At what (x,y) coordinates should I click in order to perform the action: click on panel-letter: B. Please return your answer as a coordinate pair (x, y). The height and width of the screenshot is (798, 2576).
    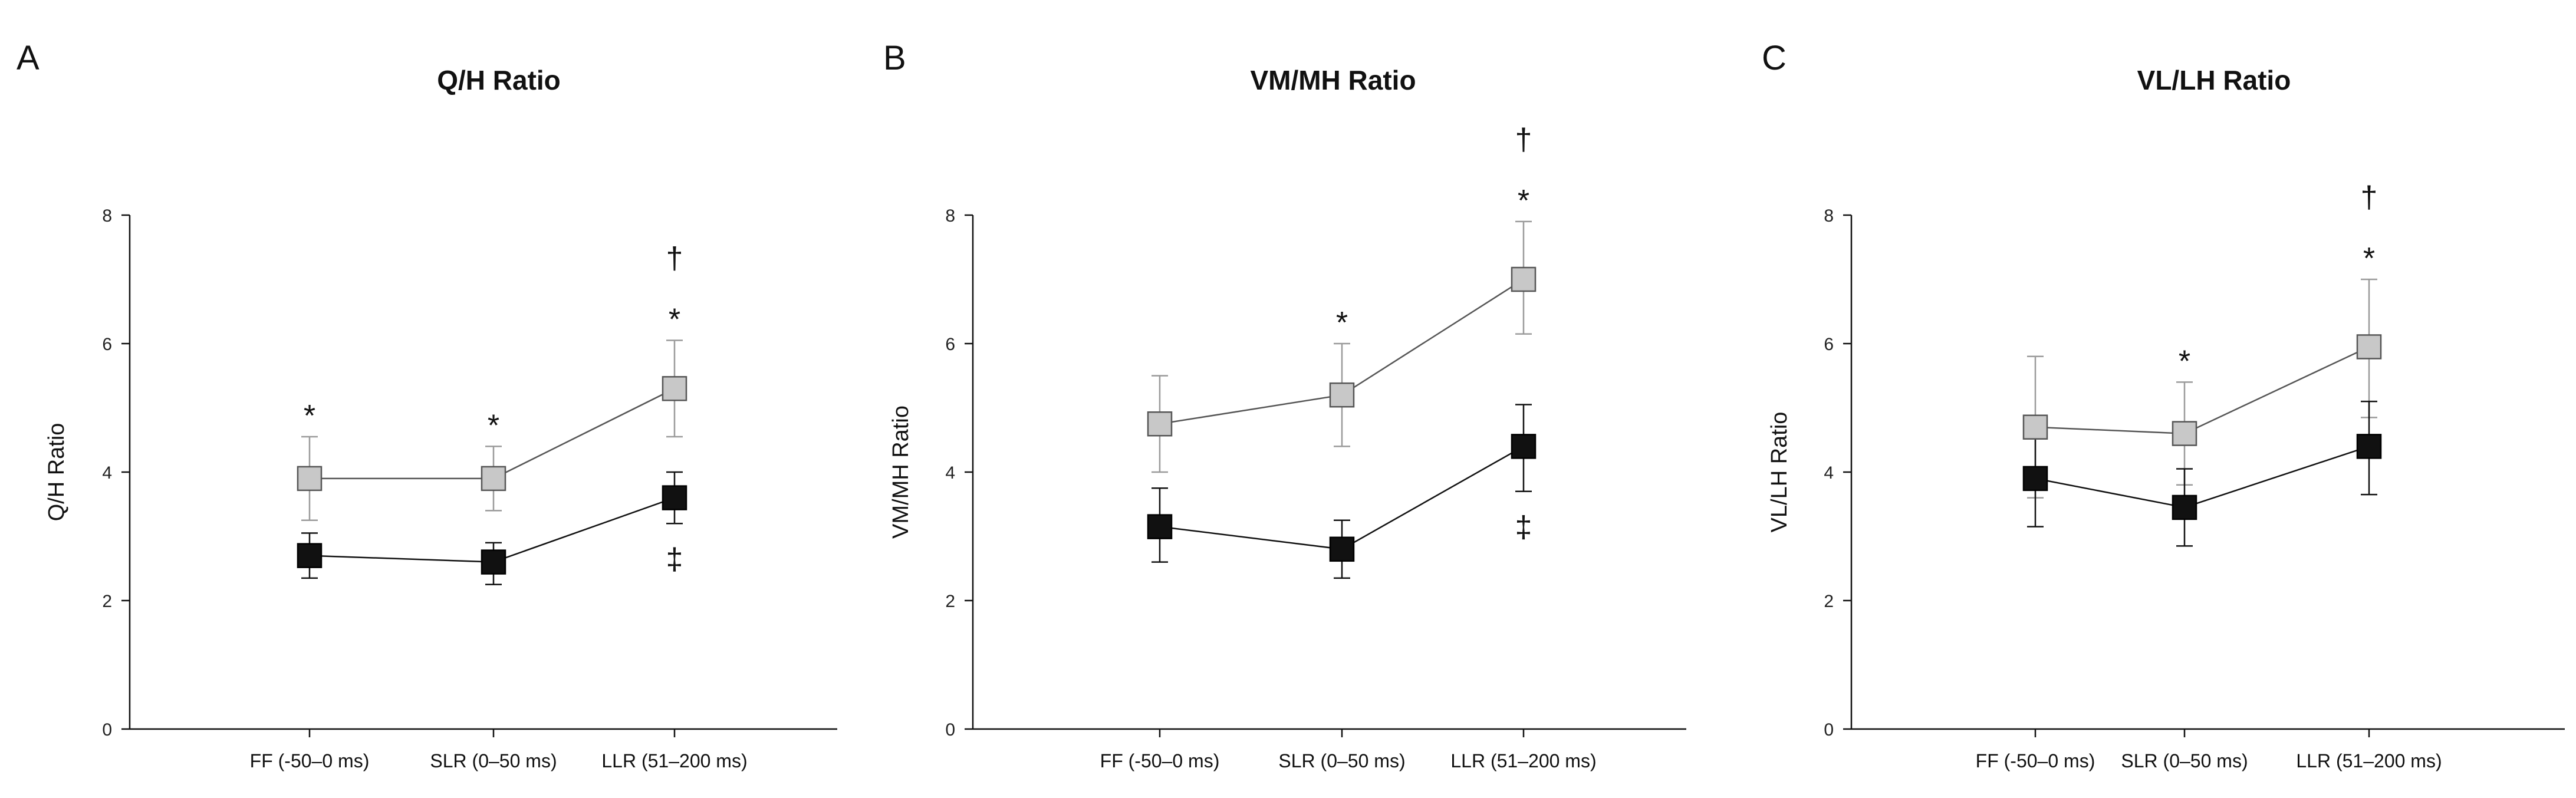
    Looking at the image, I should click on (895, 58).